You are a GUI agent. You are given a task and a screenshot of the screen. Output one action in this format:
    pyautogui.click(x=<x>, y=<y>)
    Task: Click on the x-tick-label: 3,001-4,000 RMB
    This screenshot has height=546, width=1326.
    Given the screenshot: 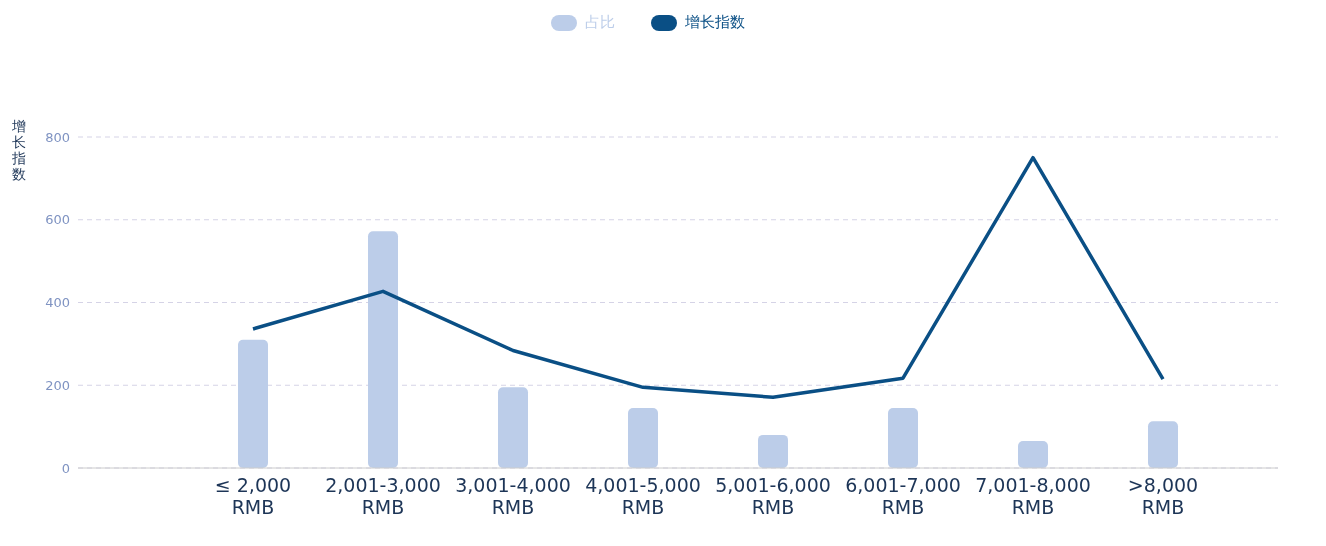 What is the action you would take?
    pyautogui.click(x=513, y=496)
    